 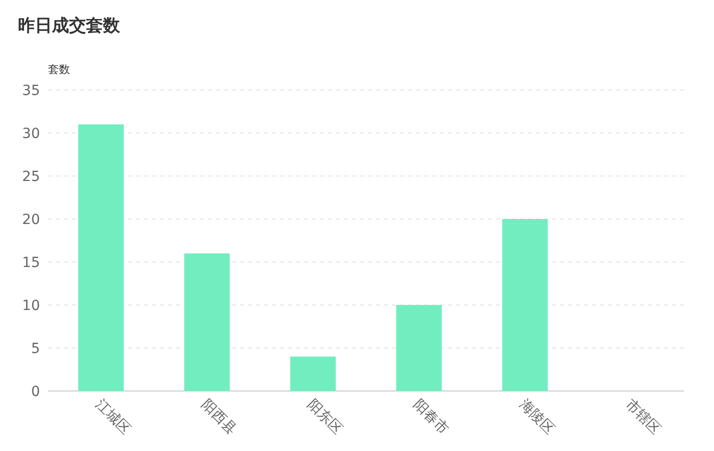 I want to click on x-tick-label: 阳春市, so click(x=431, y=417).